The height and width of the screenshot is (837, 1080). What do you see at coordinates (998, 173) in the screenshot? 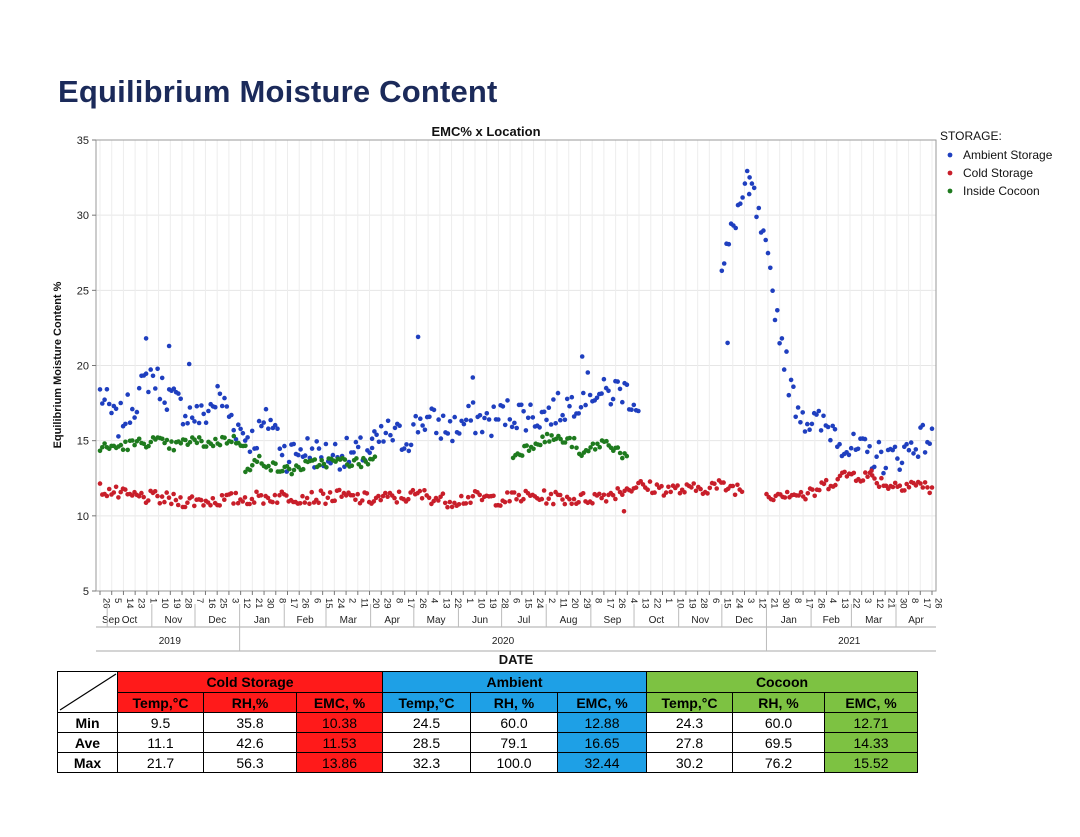
I see `legend-entry: Cold Storage` at bounding box center [998, 173].